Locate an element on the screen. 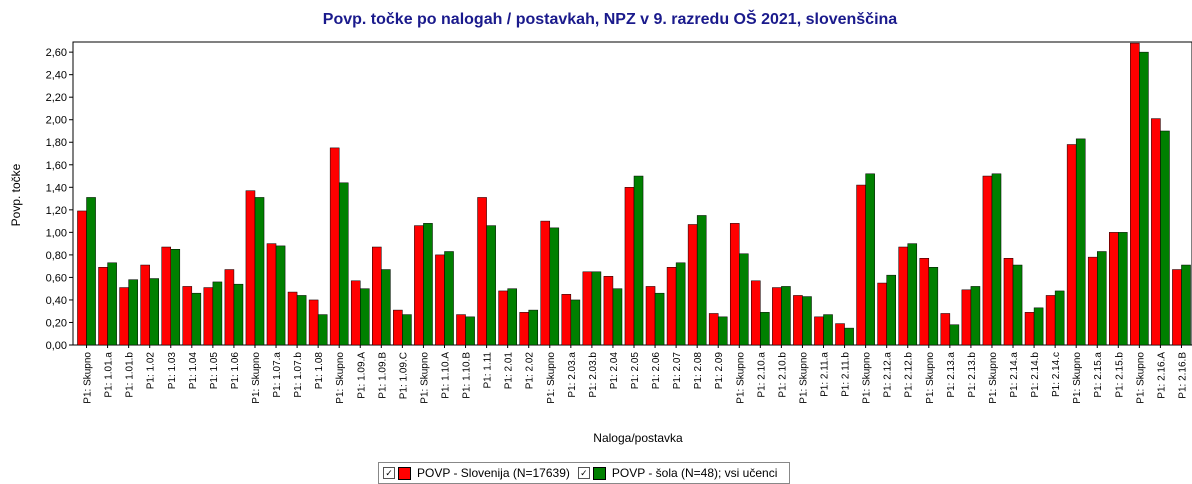 The height and width of the screenshot is (484, 1192). x-tick-label: P1: 2.14.c is located at coordinates (1056, 374).